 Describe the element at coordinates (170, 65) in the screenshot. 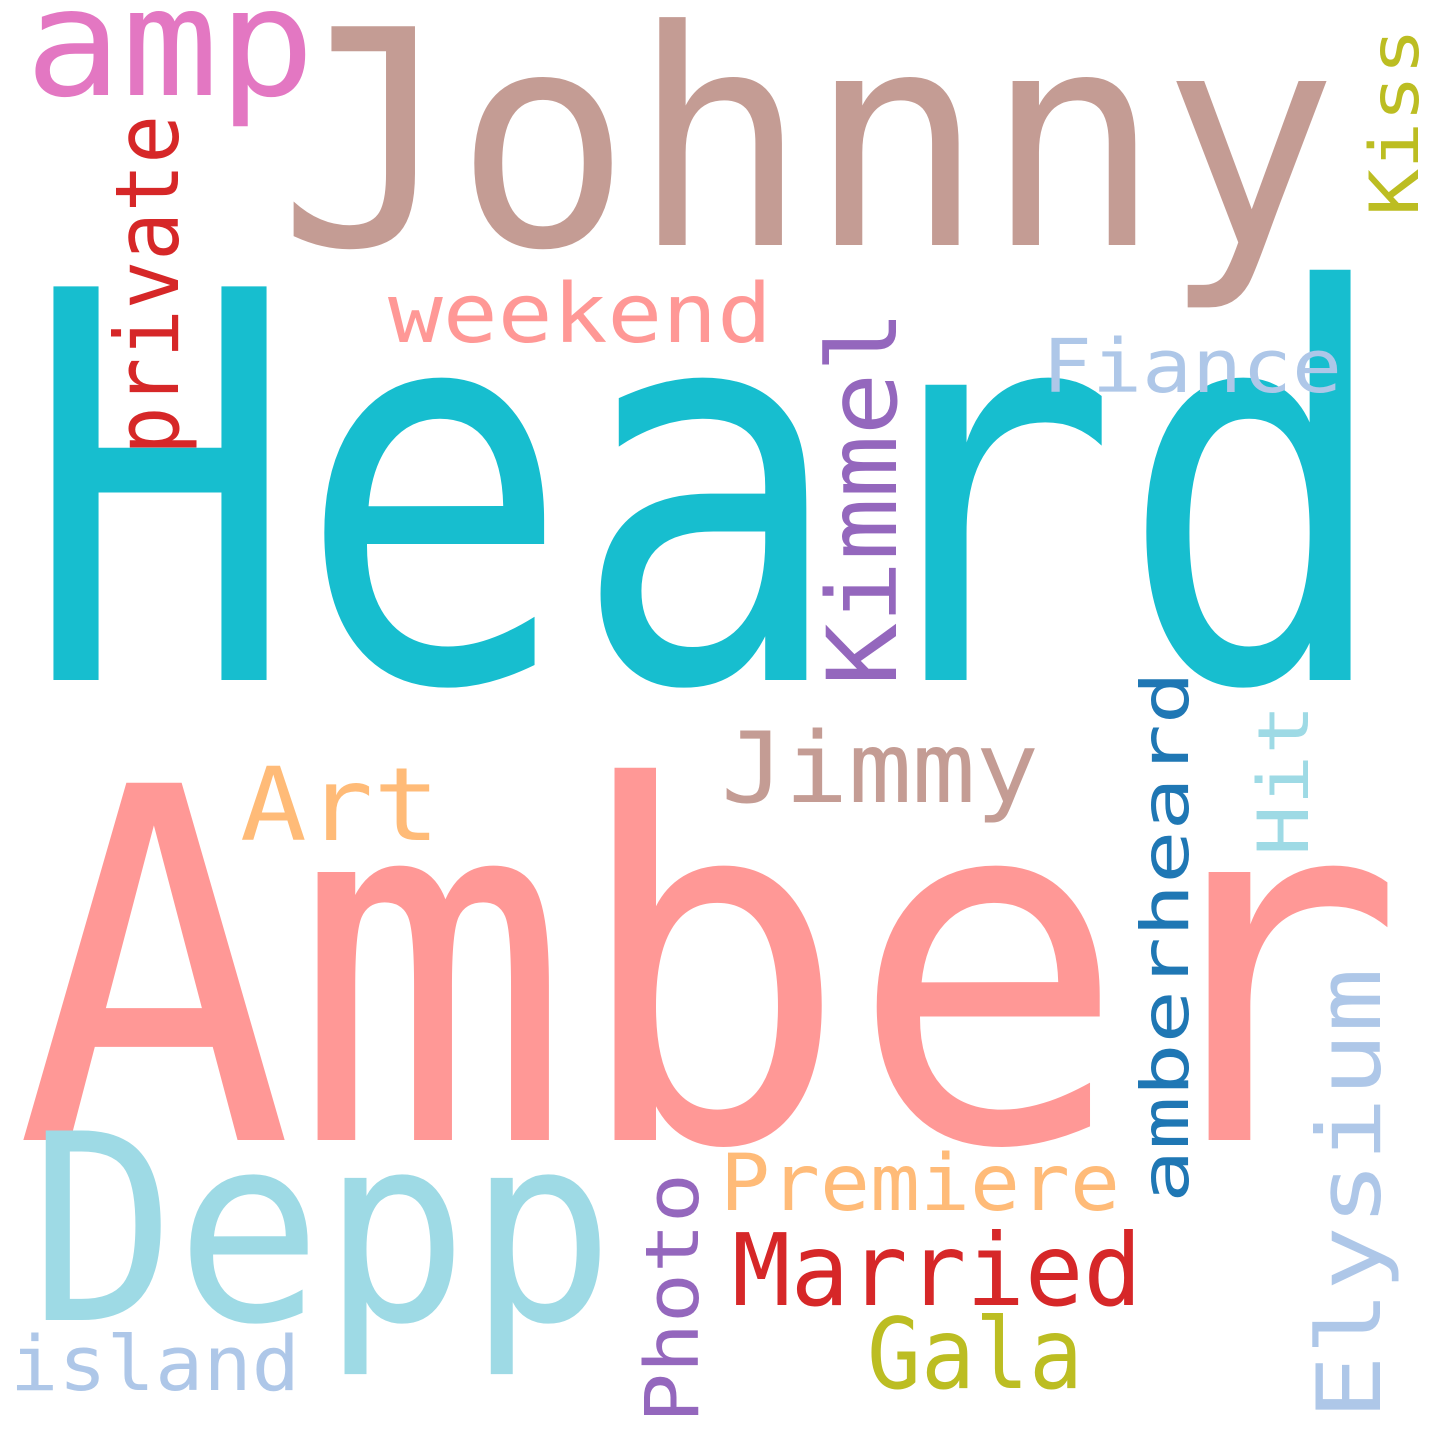

I see `word-amp: amp` at that location.